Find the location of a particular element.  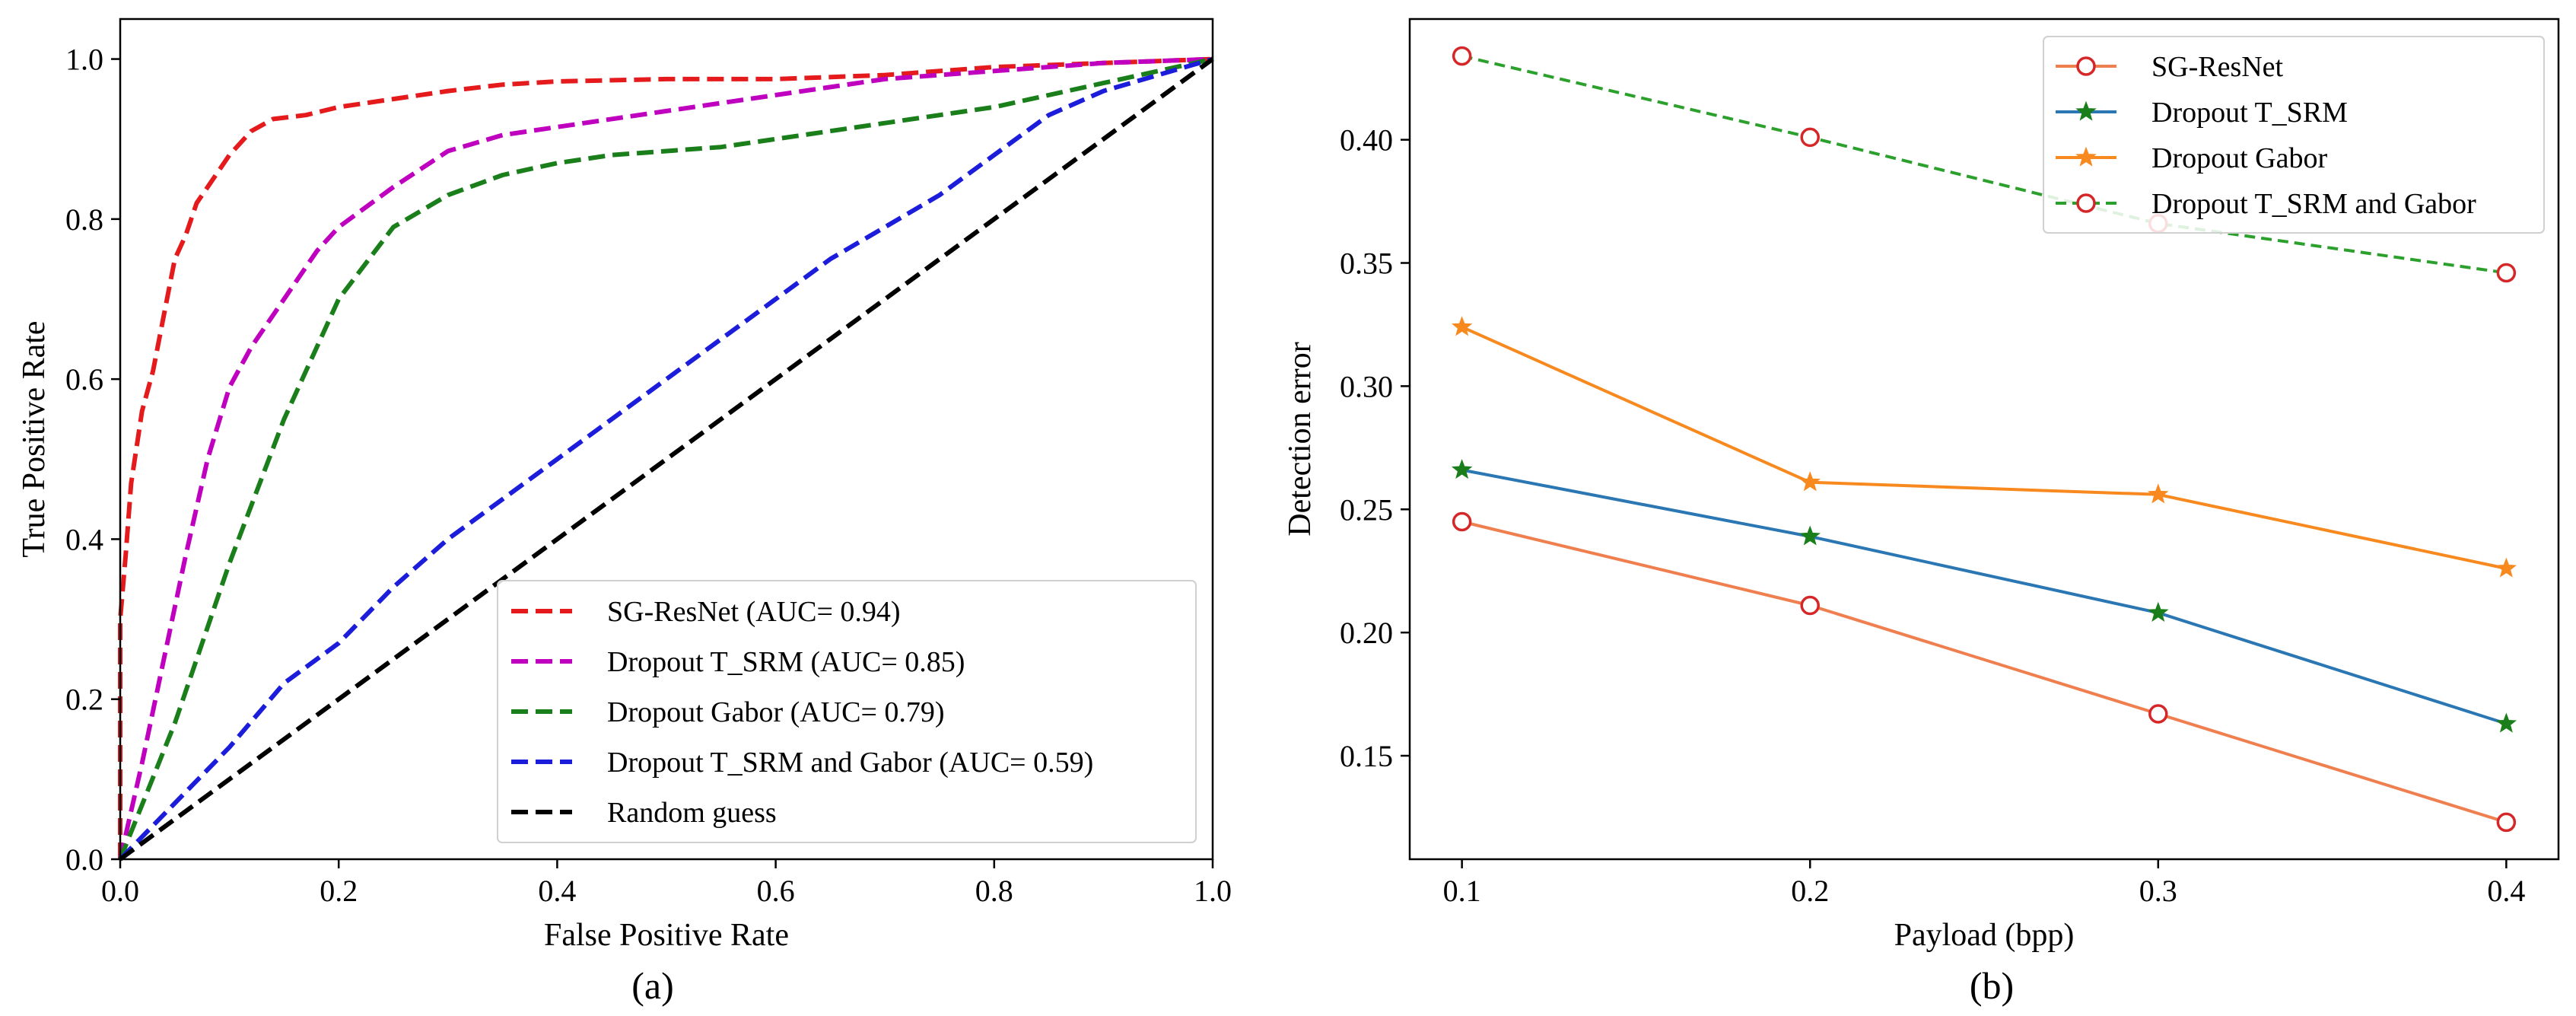

detection-error-x-tick-label: 0.1 is located at coordinates (1462, 891).